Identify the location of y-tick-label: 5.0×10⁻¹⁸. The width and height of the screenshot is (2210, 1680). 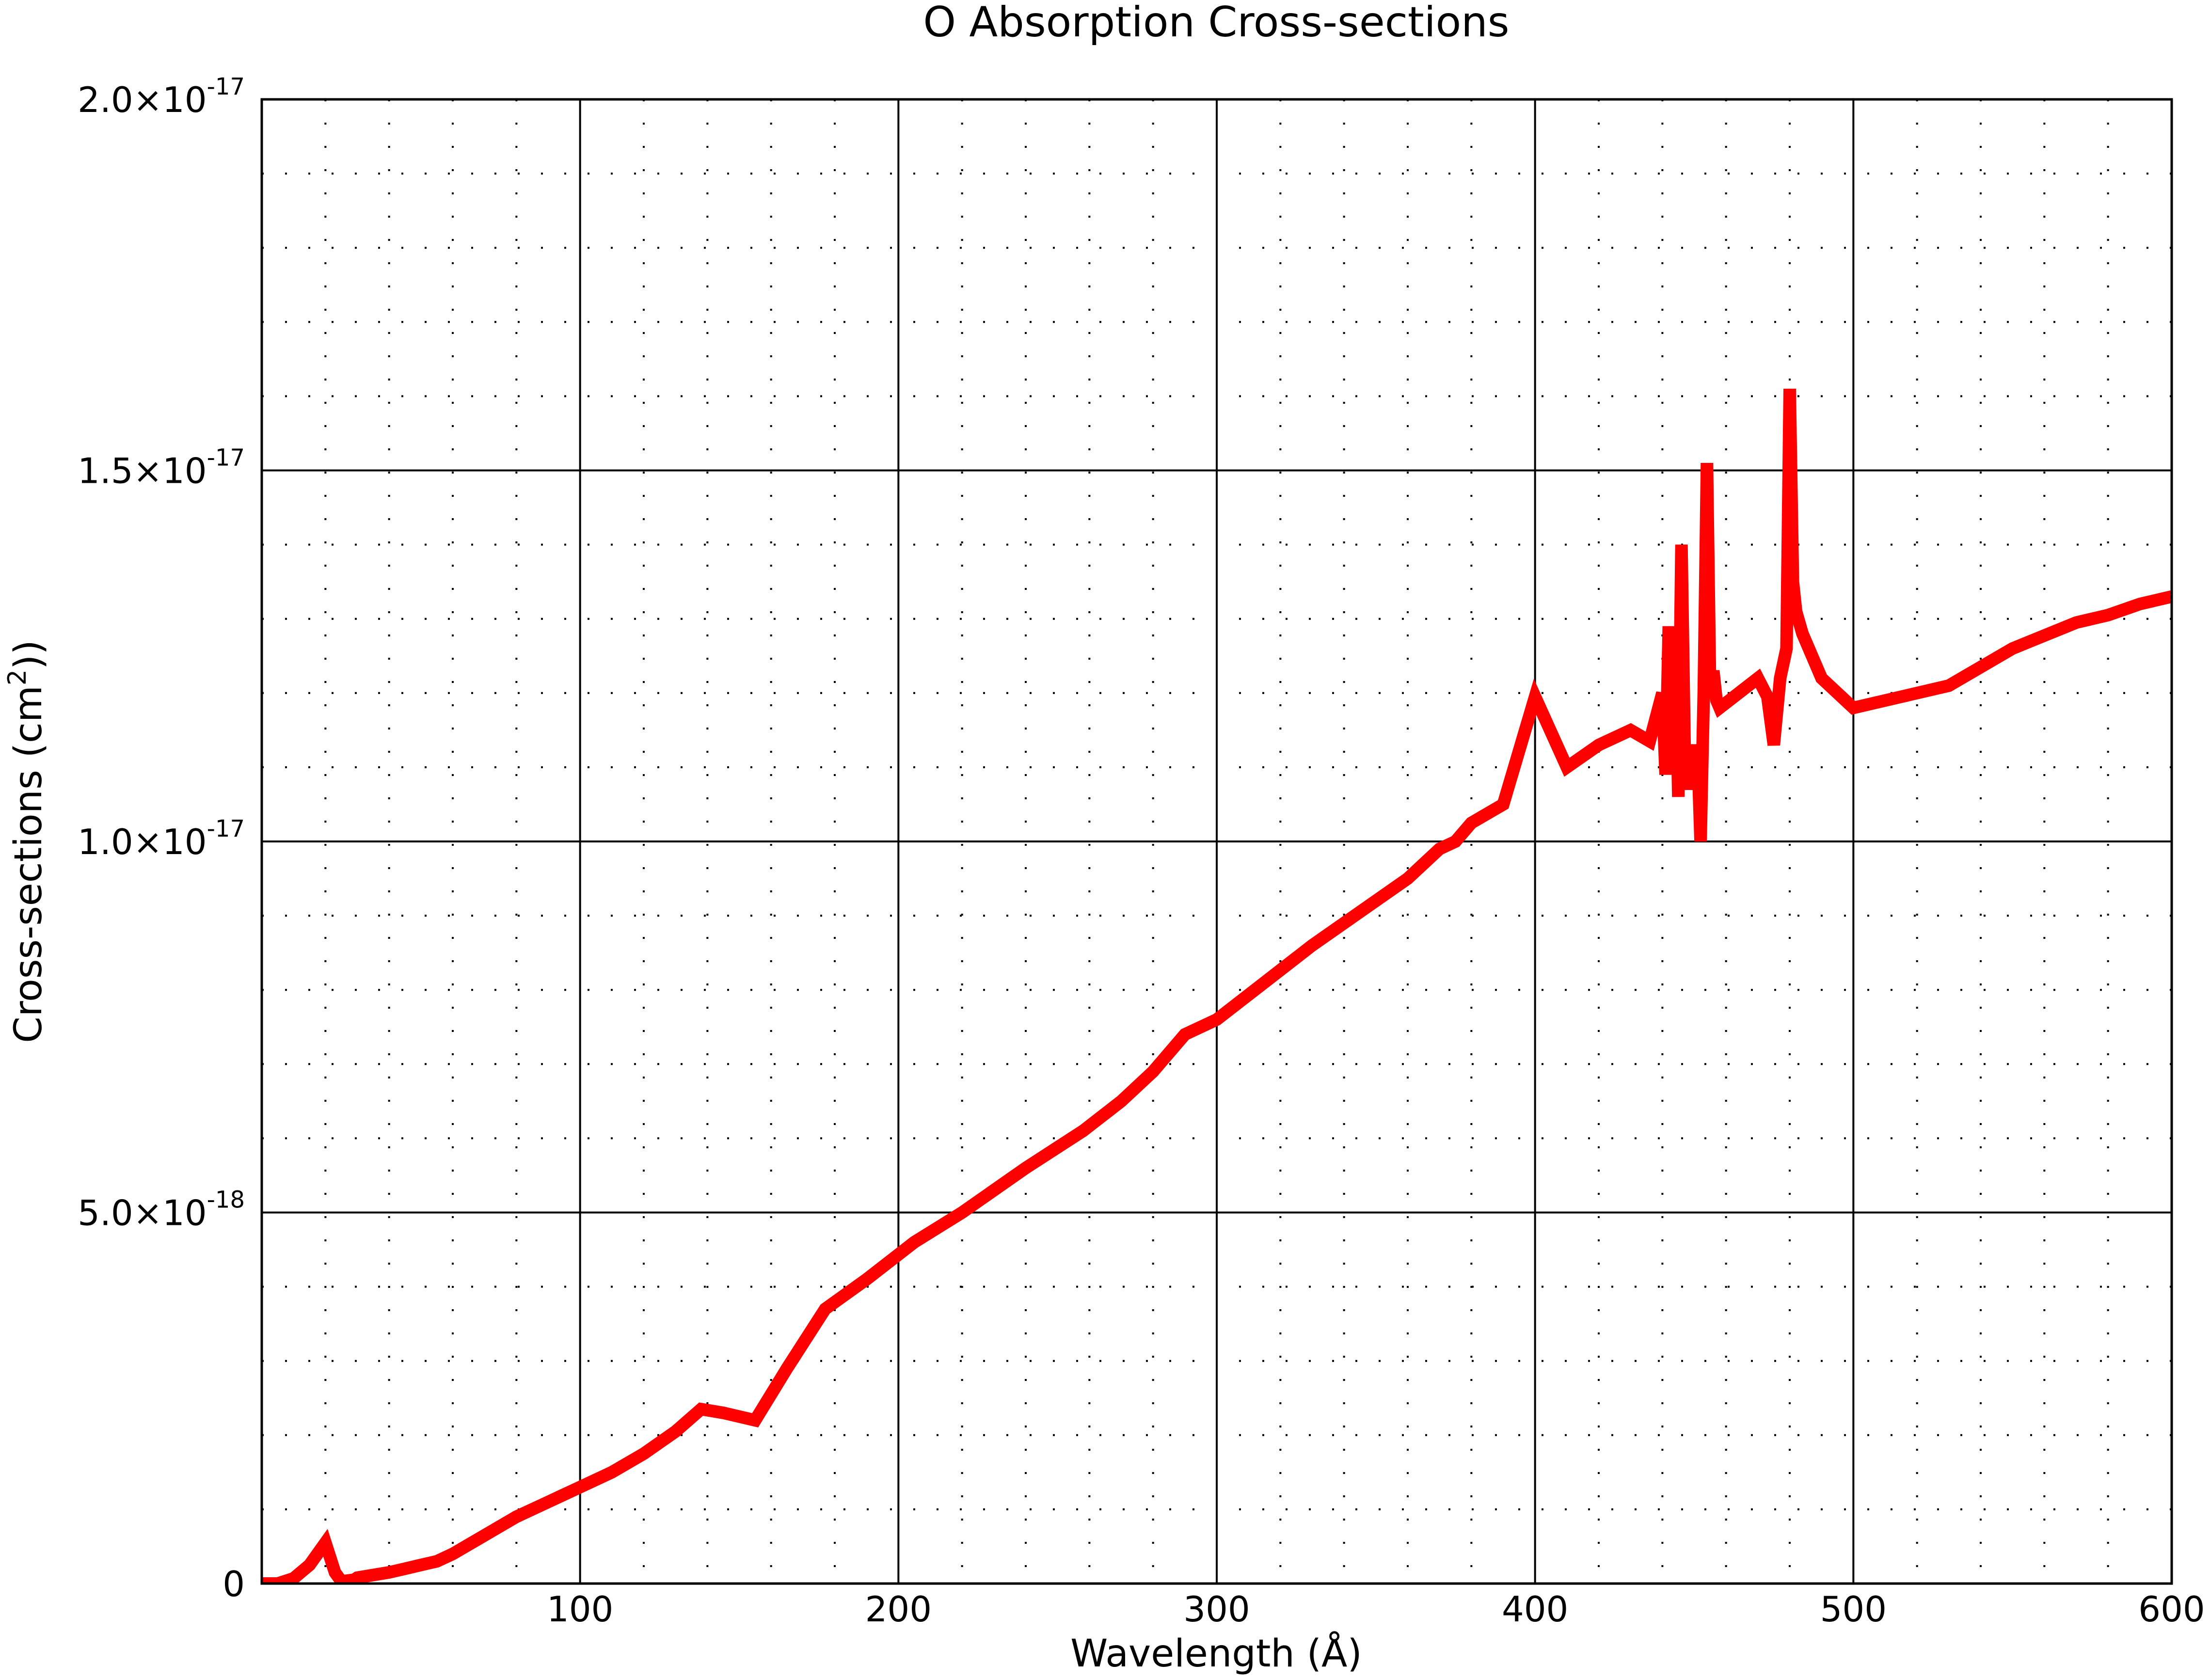
(161, 1211).